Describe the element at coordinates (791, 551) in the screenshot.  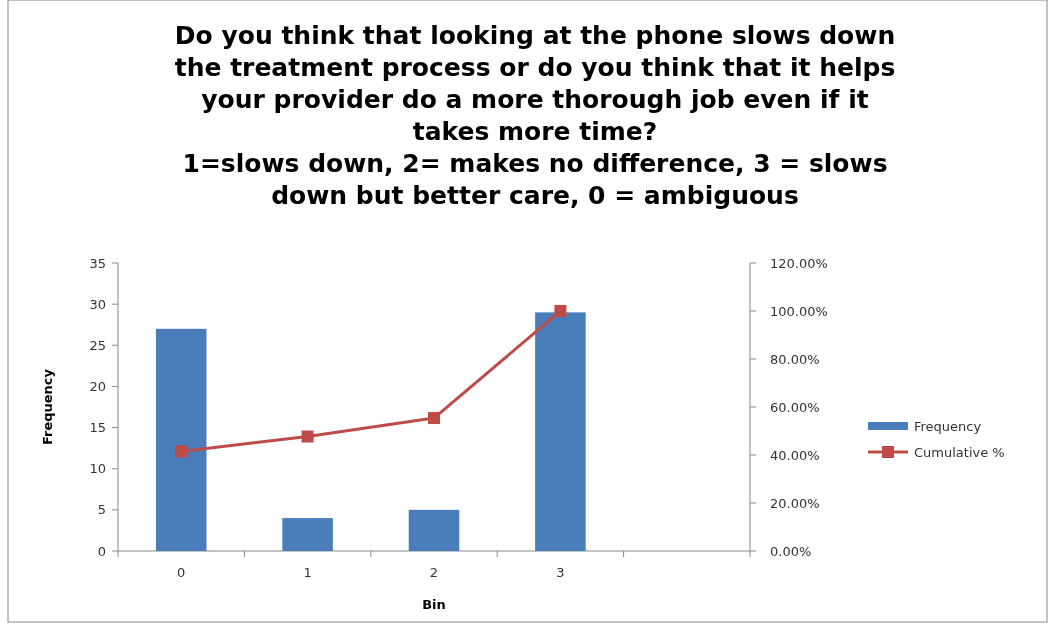
I see `y2-tick-label: 0.00%` at that location.